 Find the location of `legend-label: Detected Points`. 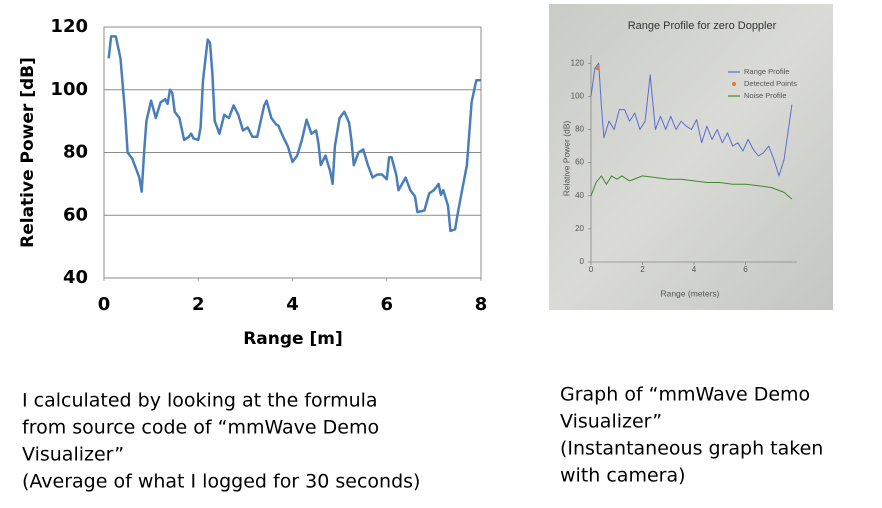

legend-label: Detected Points is located at coordinates (770, 83).